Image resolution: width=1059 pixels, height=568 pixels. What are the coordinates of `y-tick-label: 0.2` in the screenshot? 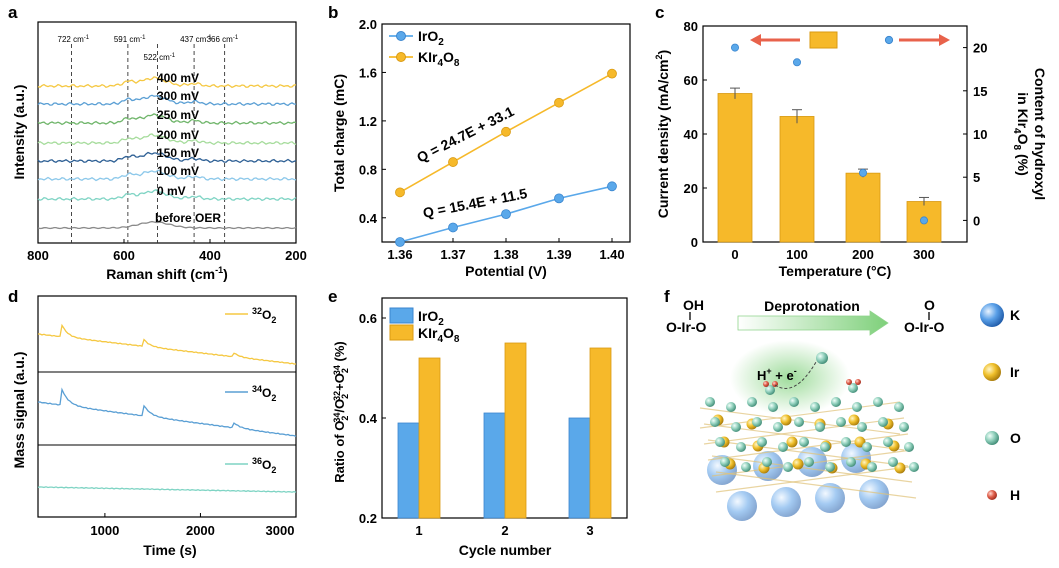 It's located at (368, 518).